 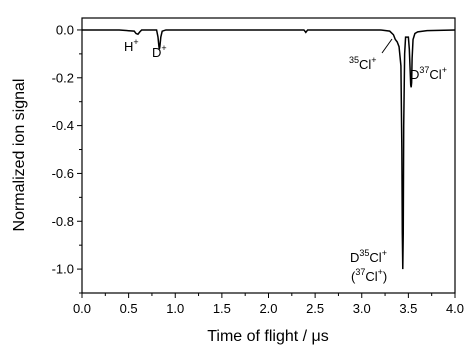 What do you see at coordinates (363, 63) in the screenshot?
I see `annotation-35cl-plus: 35Cl+` at bounding box center [363, 63].